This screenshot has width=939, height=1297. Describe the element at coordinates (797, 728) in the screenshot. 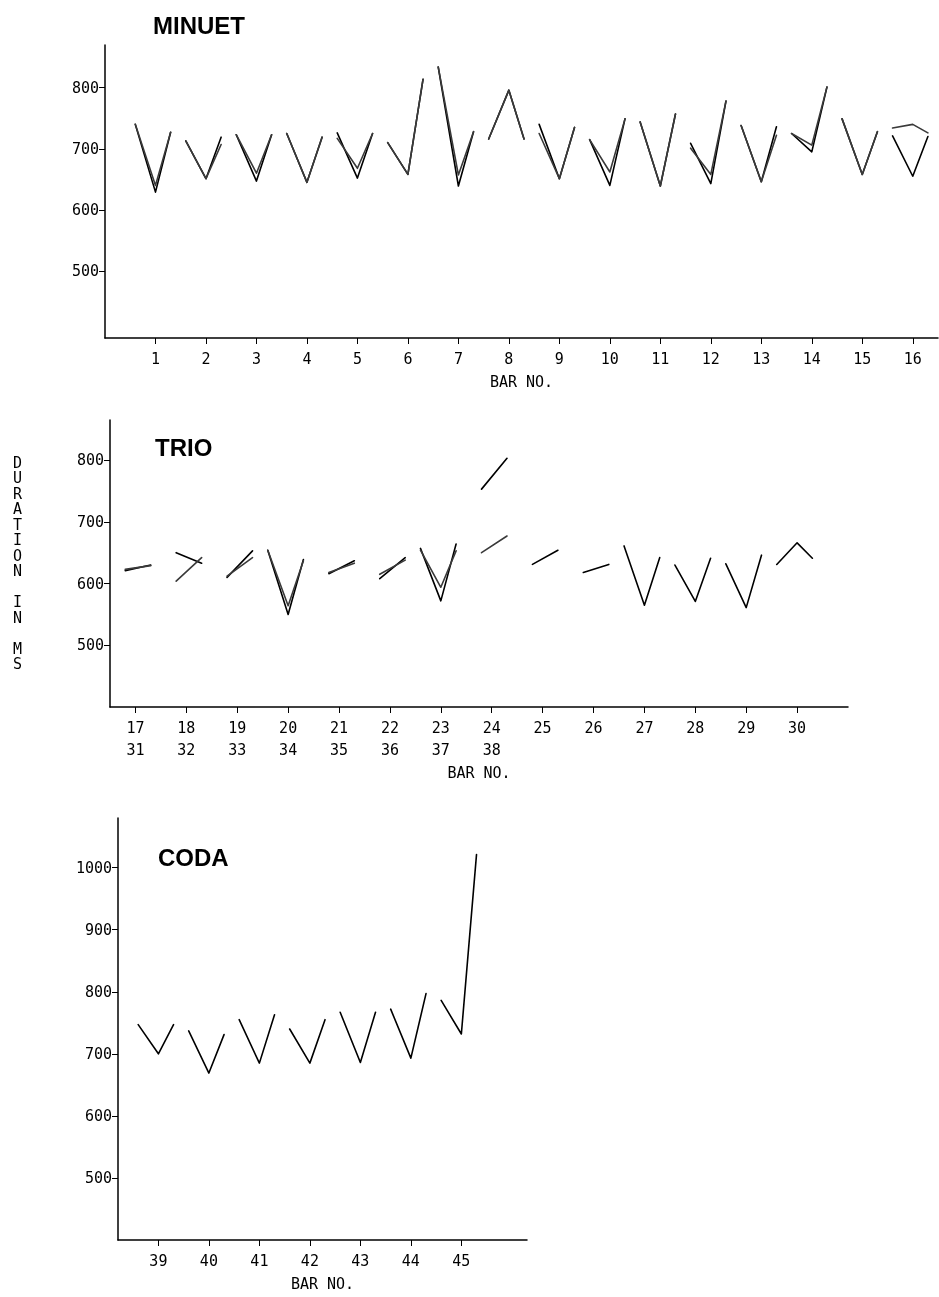

I see `x-tick-label: 30` at that location.